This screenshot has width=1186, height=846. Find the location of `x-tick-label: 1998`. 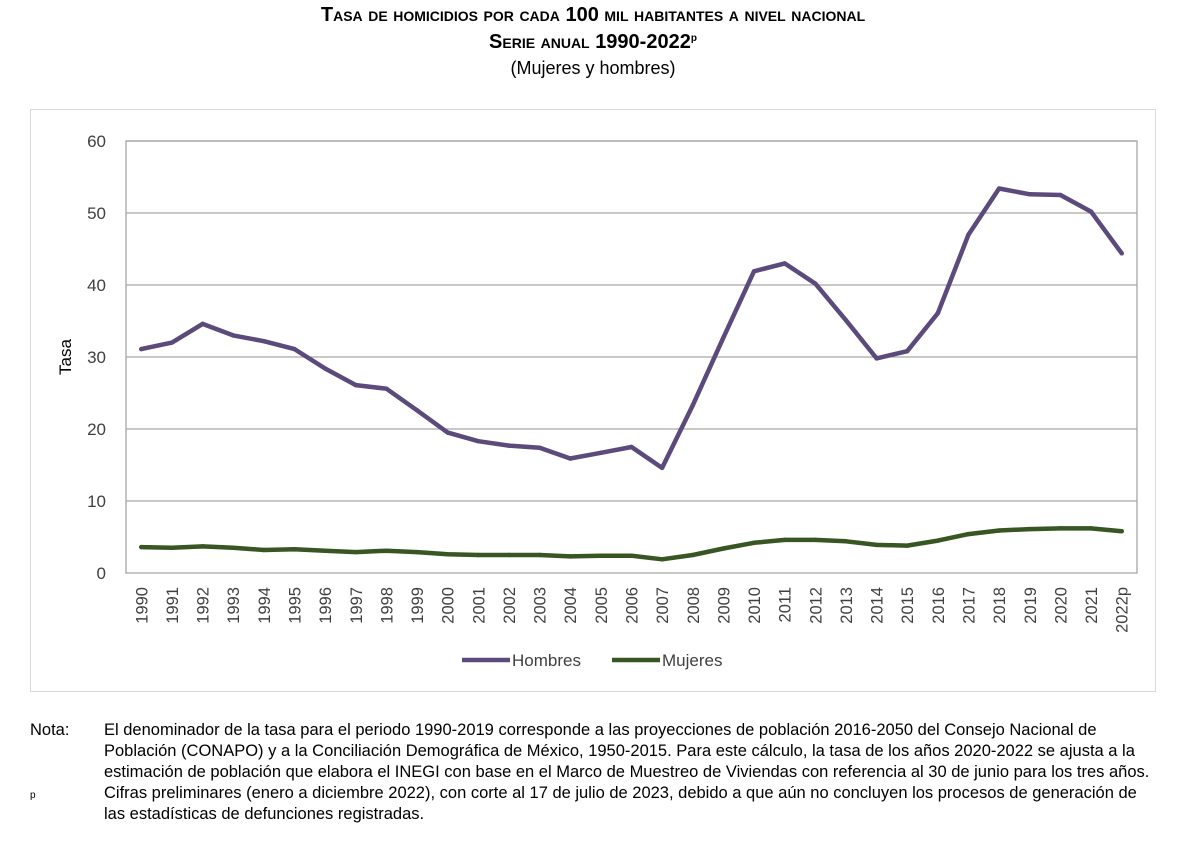

x-tick-label: 1998 is located at coordinates (387, 605).